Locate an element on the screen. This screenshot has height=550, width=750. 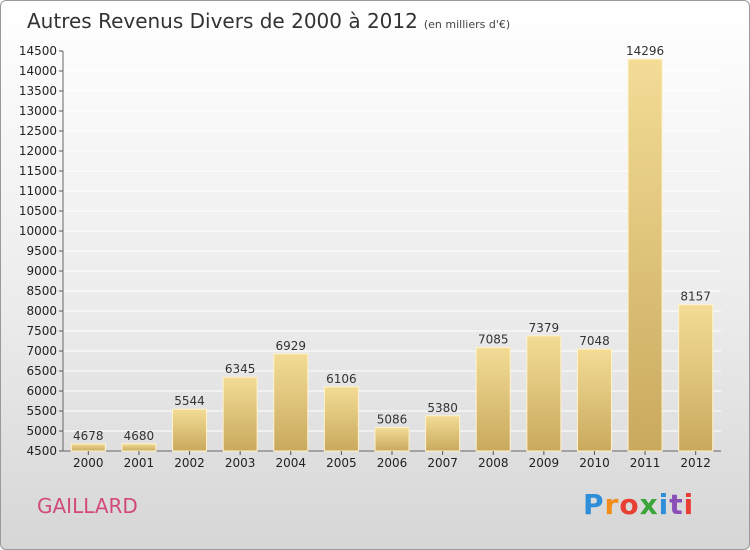
bar-2009 is located at coordinates (544, 393).